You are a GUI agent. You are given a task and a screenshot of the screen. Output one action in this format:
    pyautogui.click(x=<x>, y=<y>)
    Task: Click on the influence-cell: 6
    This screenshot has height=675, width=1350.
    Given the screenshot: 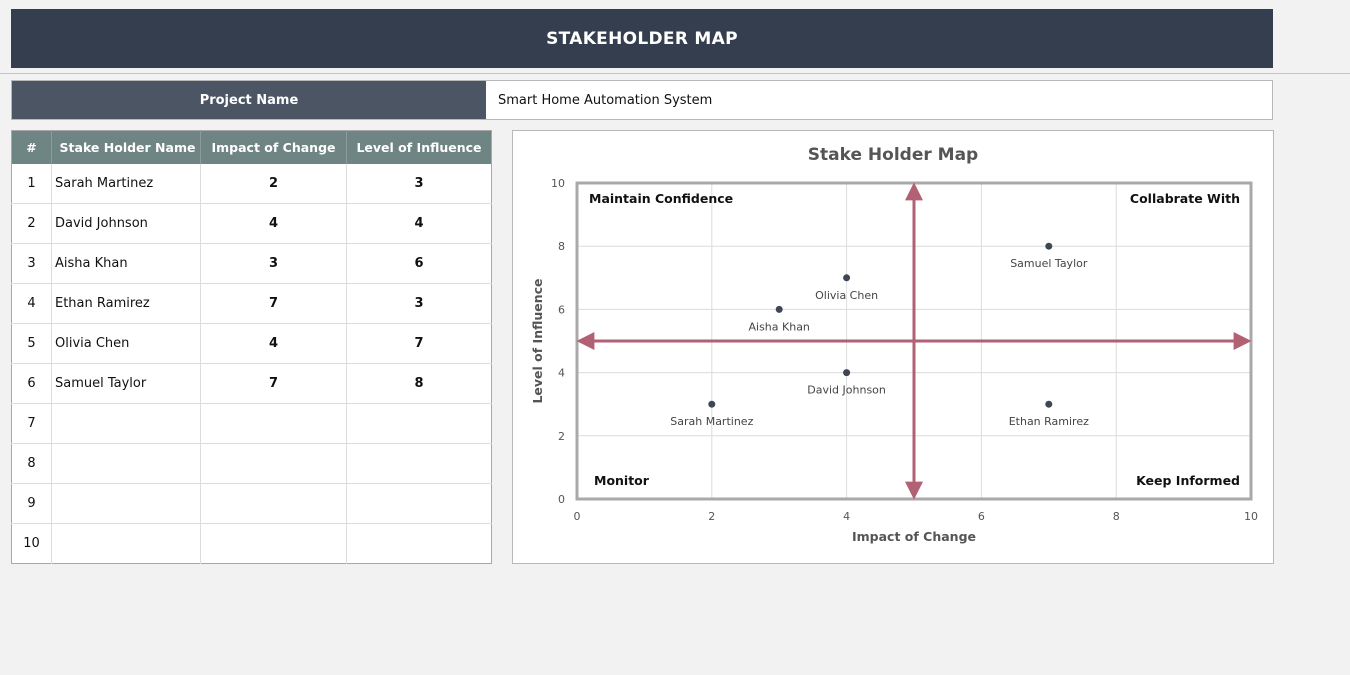 What is the action you would take?
    pyautogui.click(x=419, y=263)
    